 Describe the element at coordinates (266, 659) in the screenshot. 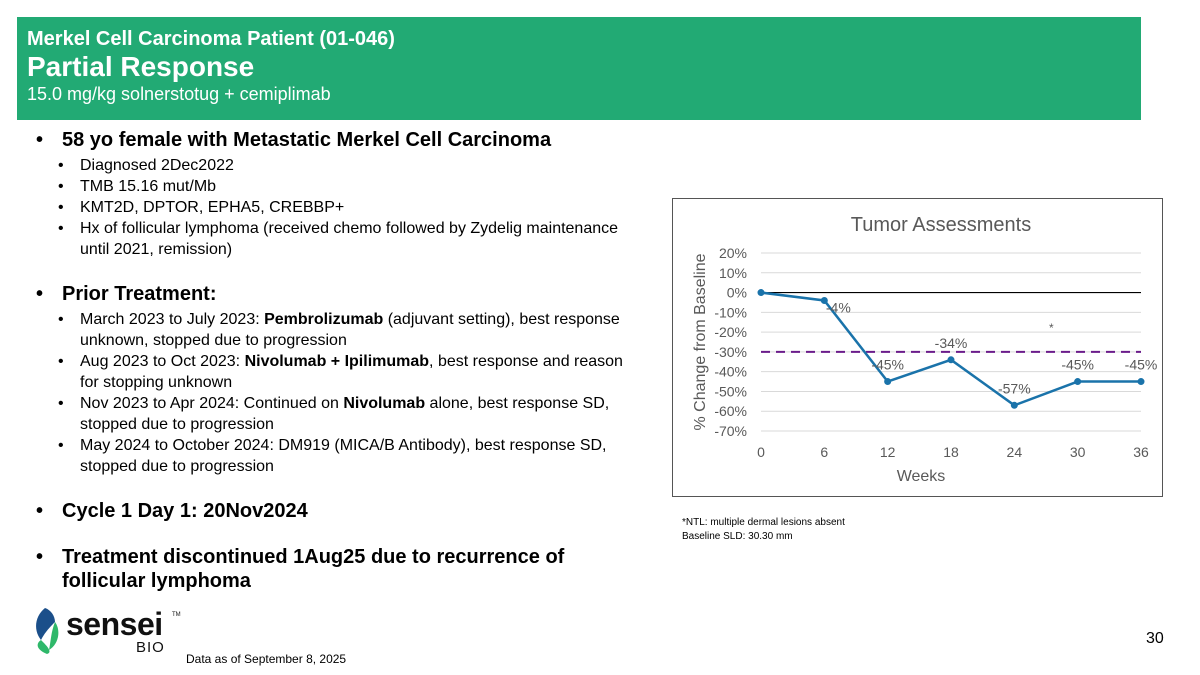

I see `data-date: Data as of September 8, 2025` at that location.